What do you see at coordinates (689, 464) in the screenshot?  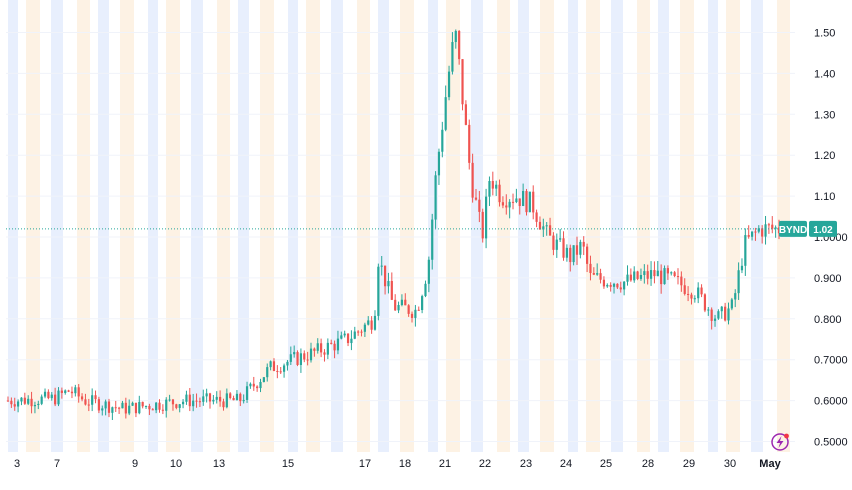 I see `x-tick-label: 29` at bounding box center [689, 464].